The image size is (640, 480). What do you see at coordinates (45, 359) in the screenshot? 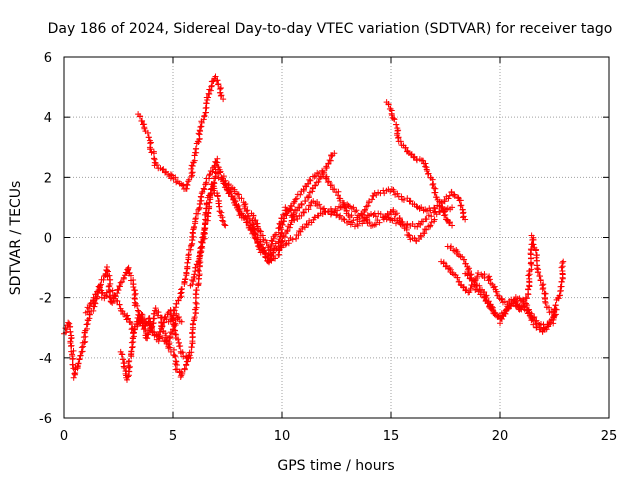
I see `y-tick-label: -4` at bounding box center [45, 359].